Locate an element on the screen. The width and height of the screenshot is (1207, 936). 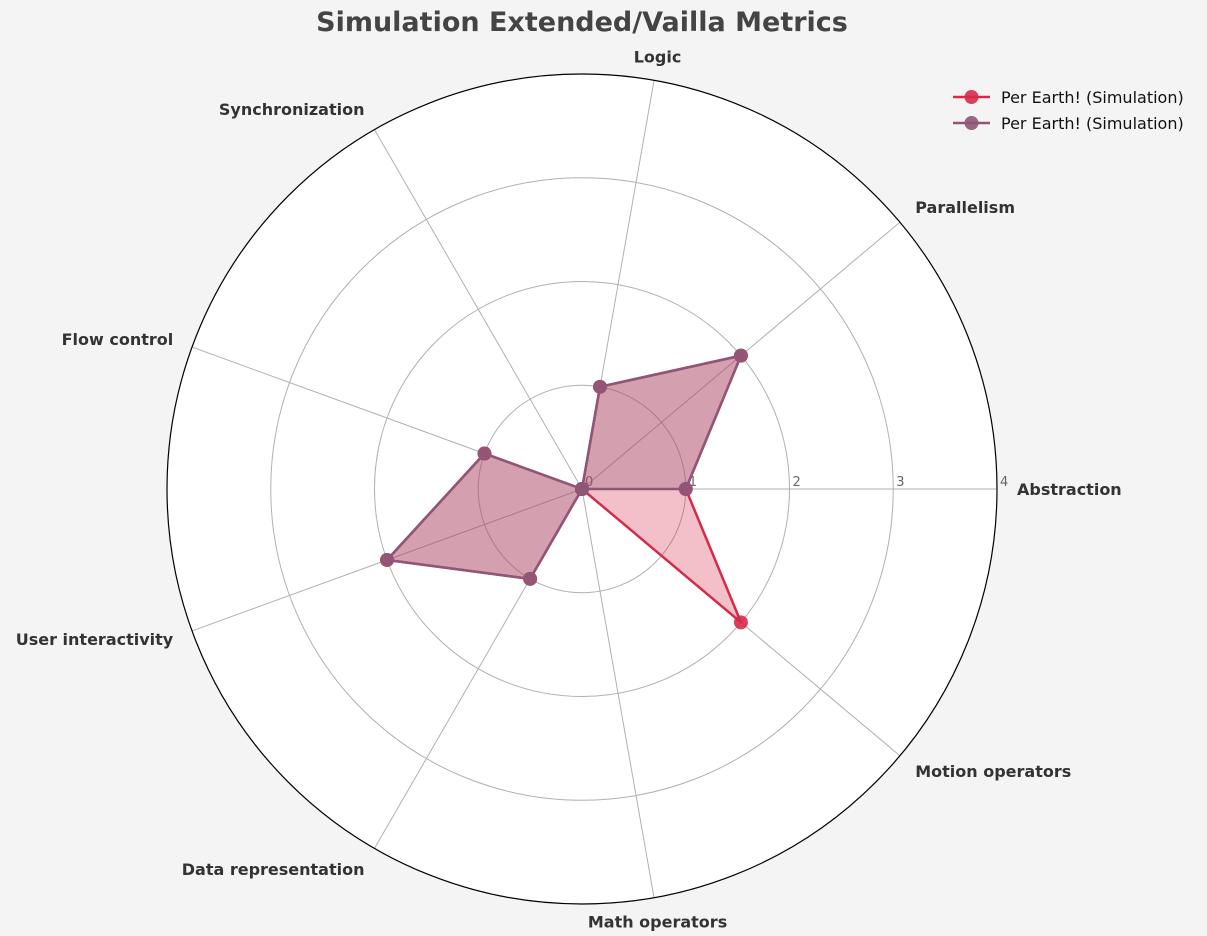
category-label: Parallelism is located at coordinates (965, 207).